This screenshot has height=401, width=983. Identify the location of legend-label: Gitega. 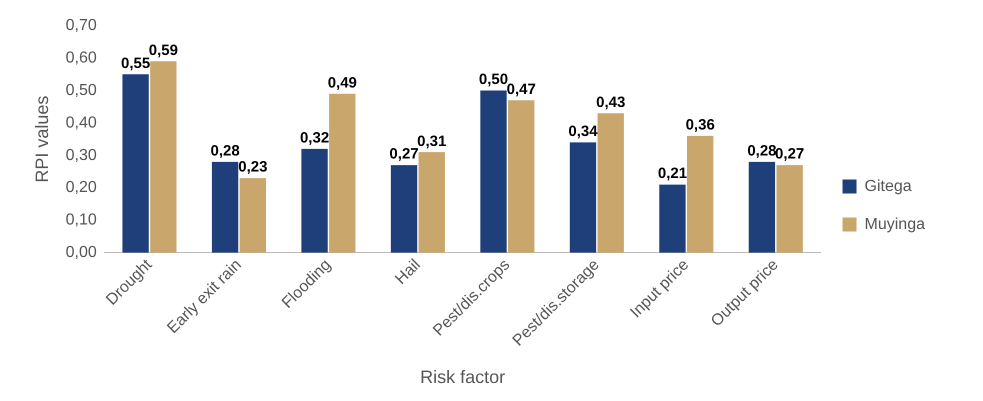
(888, 186).